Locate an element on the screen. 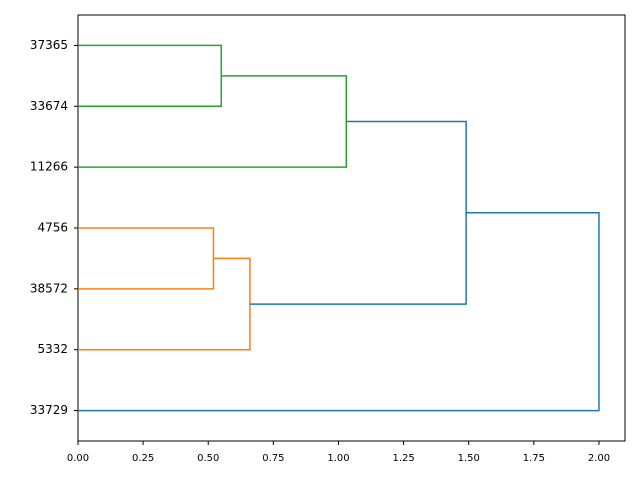  leaf-label: 11266 is located at coordinates (49, 167).